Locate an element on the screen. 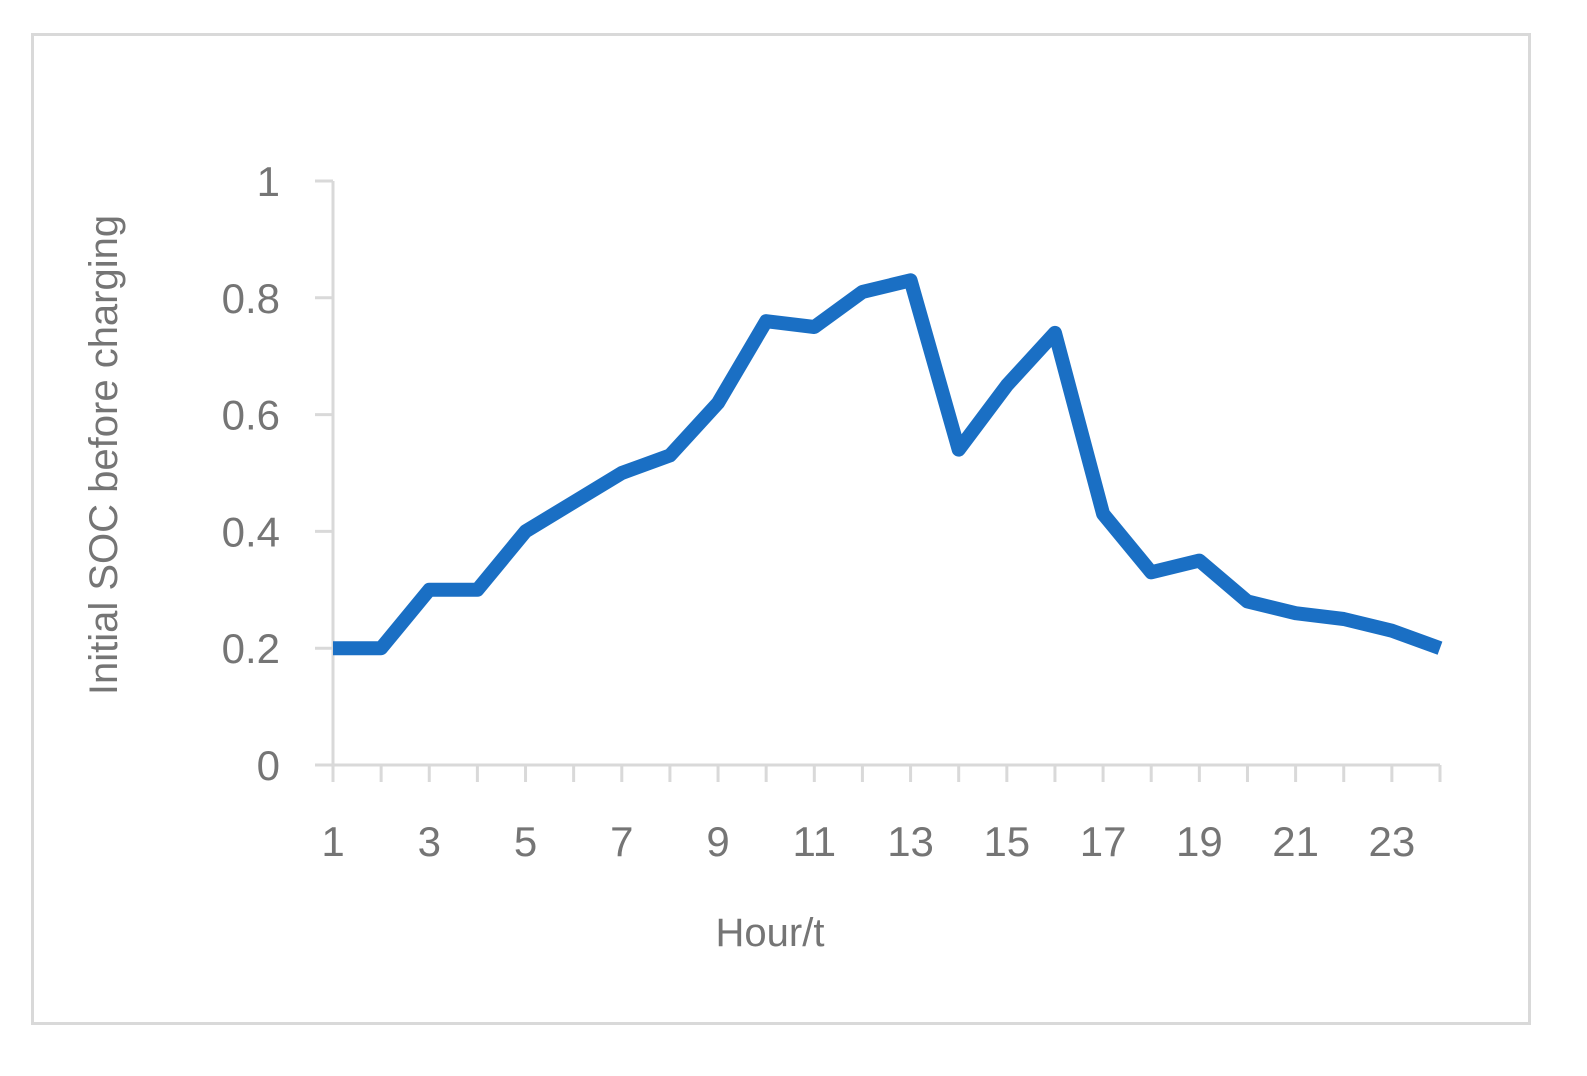 The height and width of the screenshot is (1076, 1587). x-axis-title: Hour/t is located at coordinates (770, 933).